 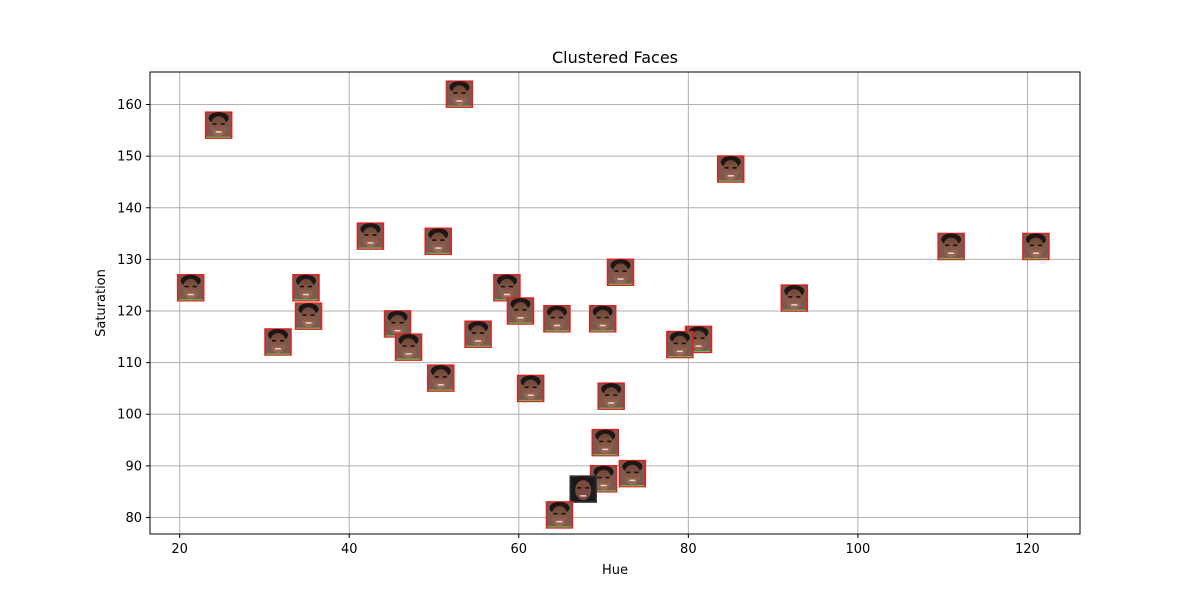 I want to click on x-axis-title: Hue, so click(x=615, y=570).